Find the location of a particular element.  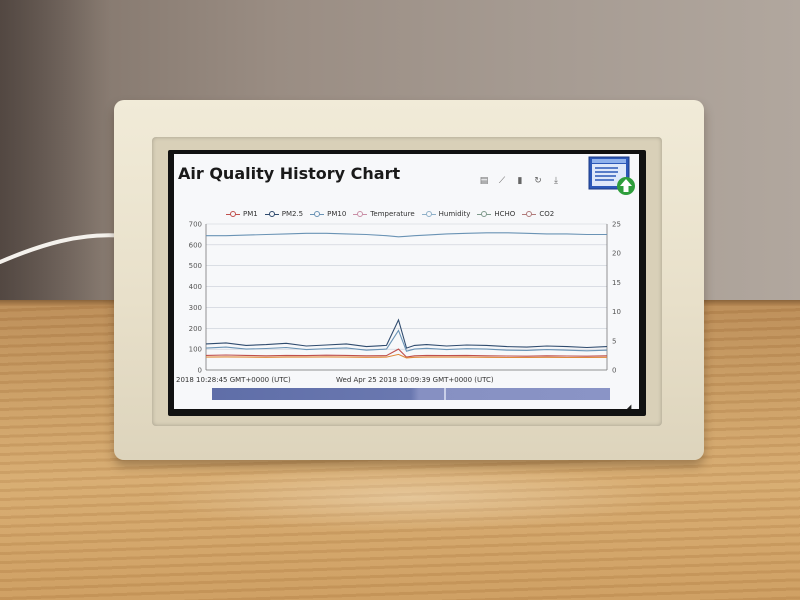

chart-toolbox: ▤ ⟋ ▮ ↻ ⤓ is located at coordinates (520, 181).